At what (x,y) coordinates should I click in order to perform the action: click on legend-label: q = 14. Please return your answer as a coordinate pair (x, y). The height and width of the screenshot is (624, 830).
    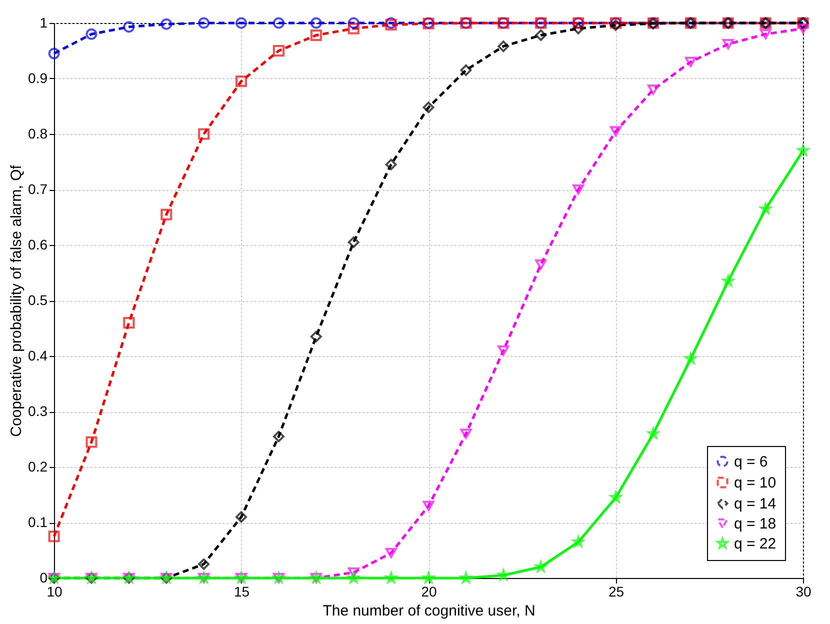
    Looking at the image, I should click on (755, 504).